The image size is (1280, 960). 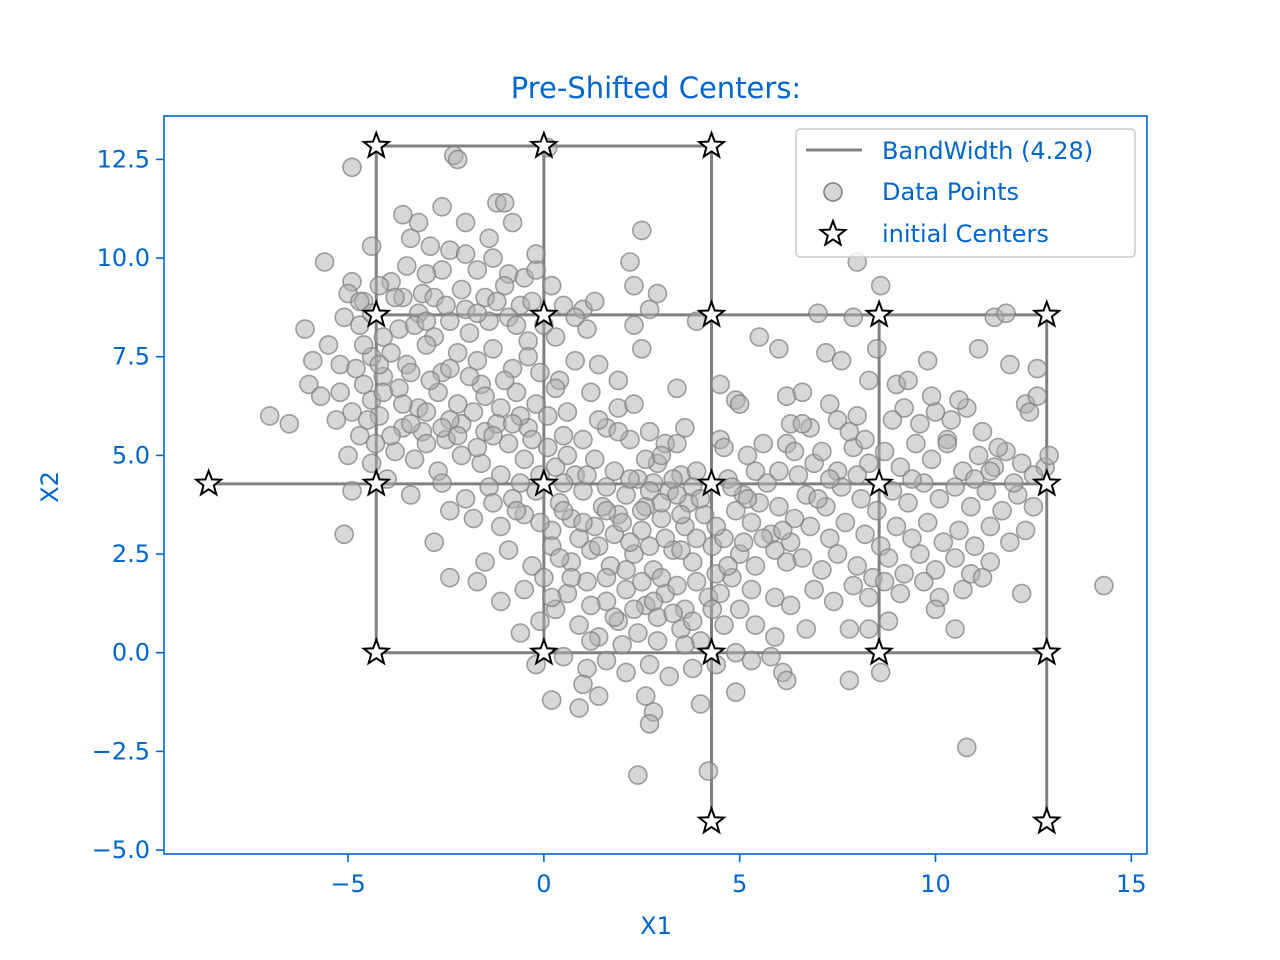 What do you see at coordinates (131, 455) in the screenshot?
I see `y-tick-label: 5.0` at bounding box center [131, 455].